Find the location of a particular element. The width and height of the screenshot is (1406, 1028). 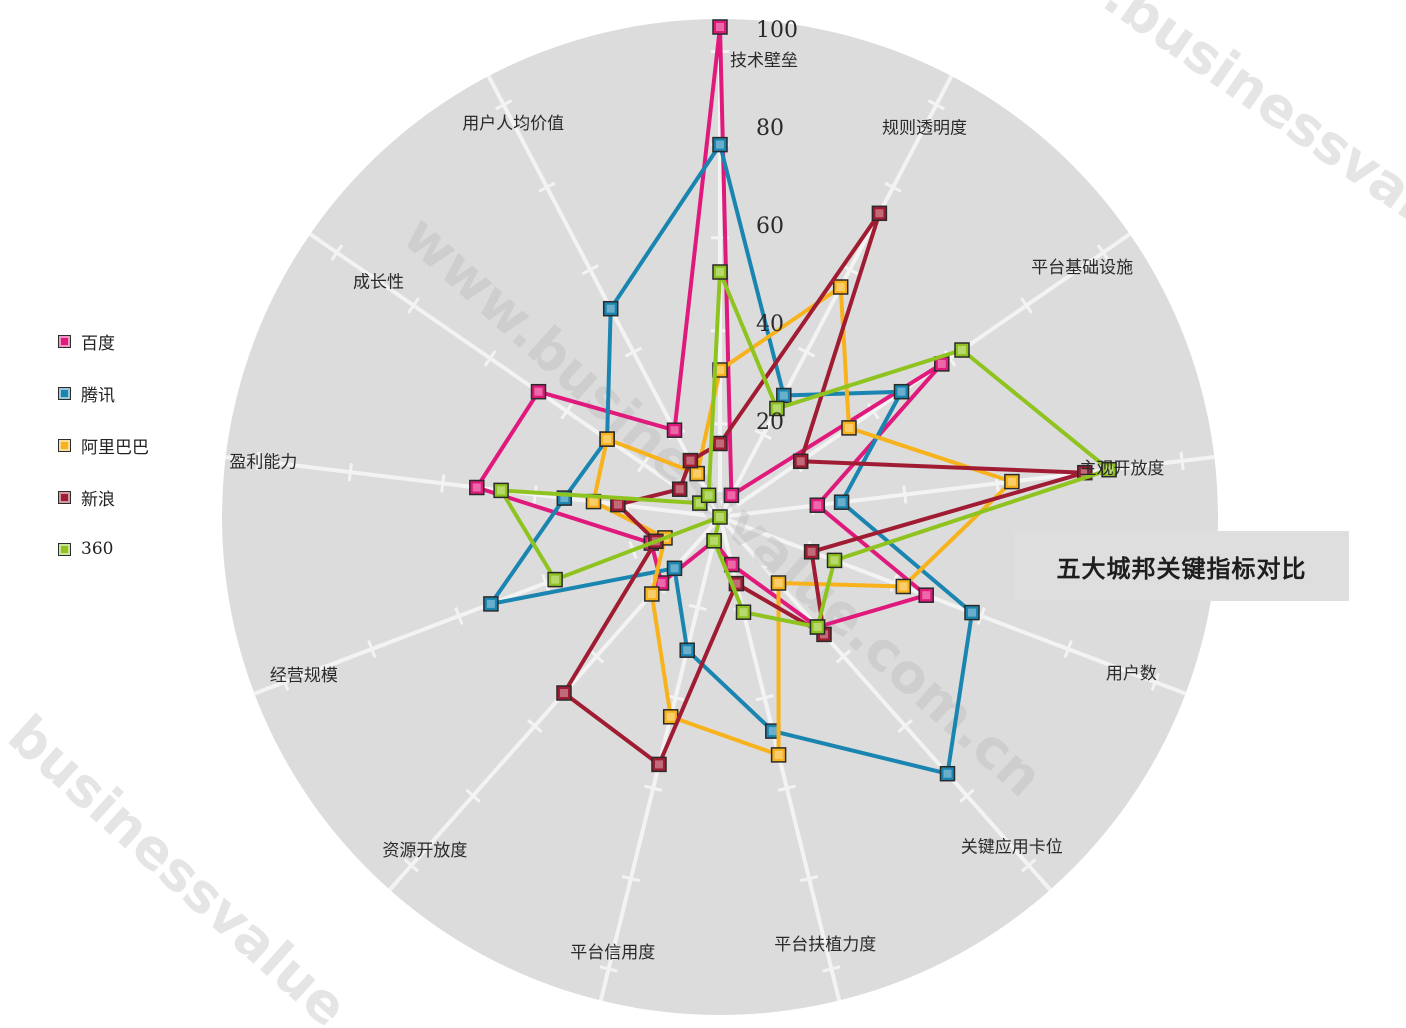

legend: 百度 腾讯 阿里巴巴 新浪 360 is located at coordinates (103, 458).